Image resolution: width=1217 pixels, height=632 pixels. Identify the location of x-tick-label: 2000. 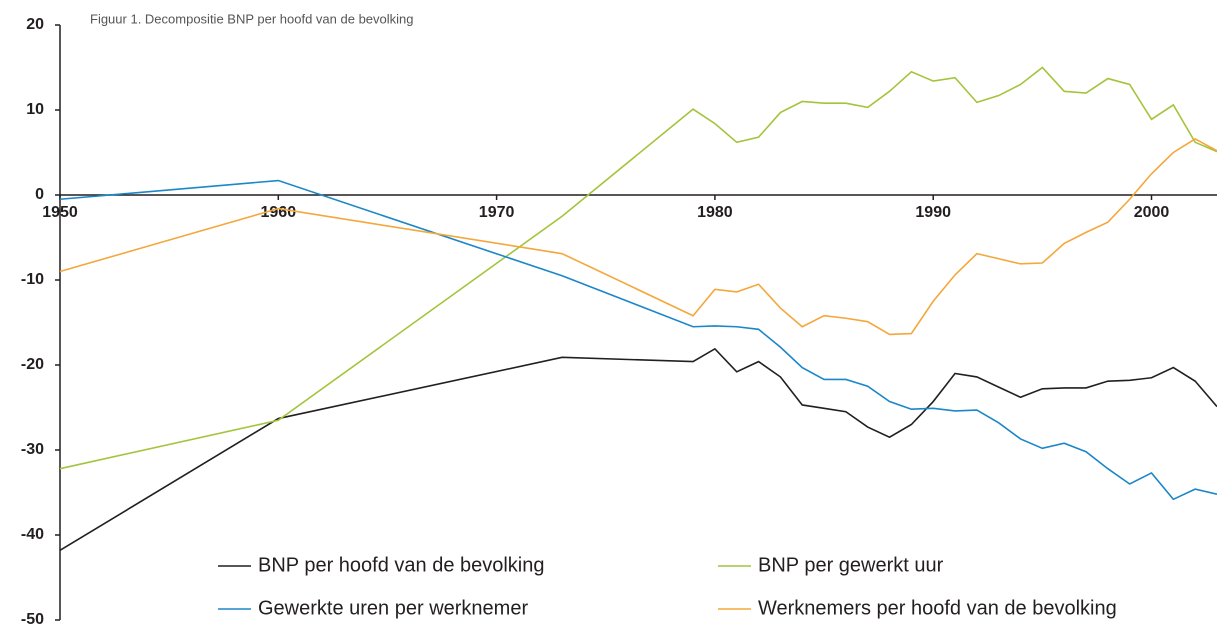
(1152, 212).